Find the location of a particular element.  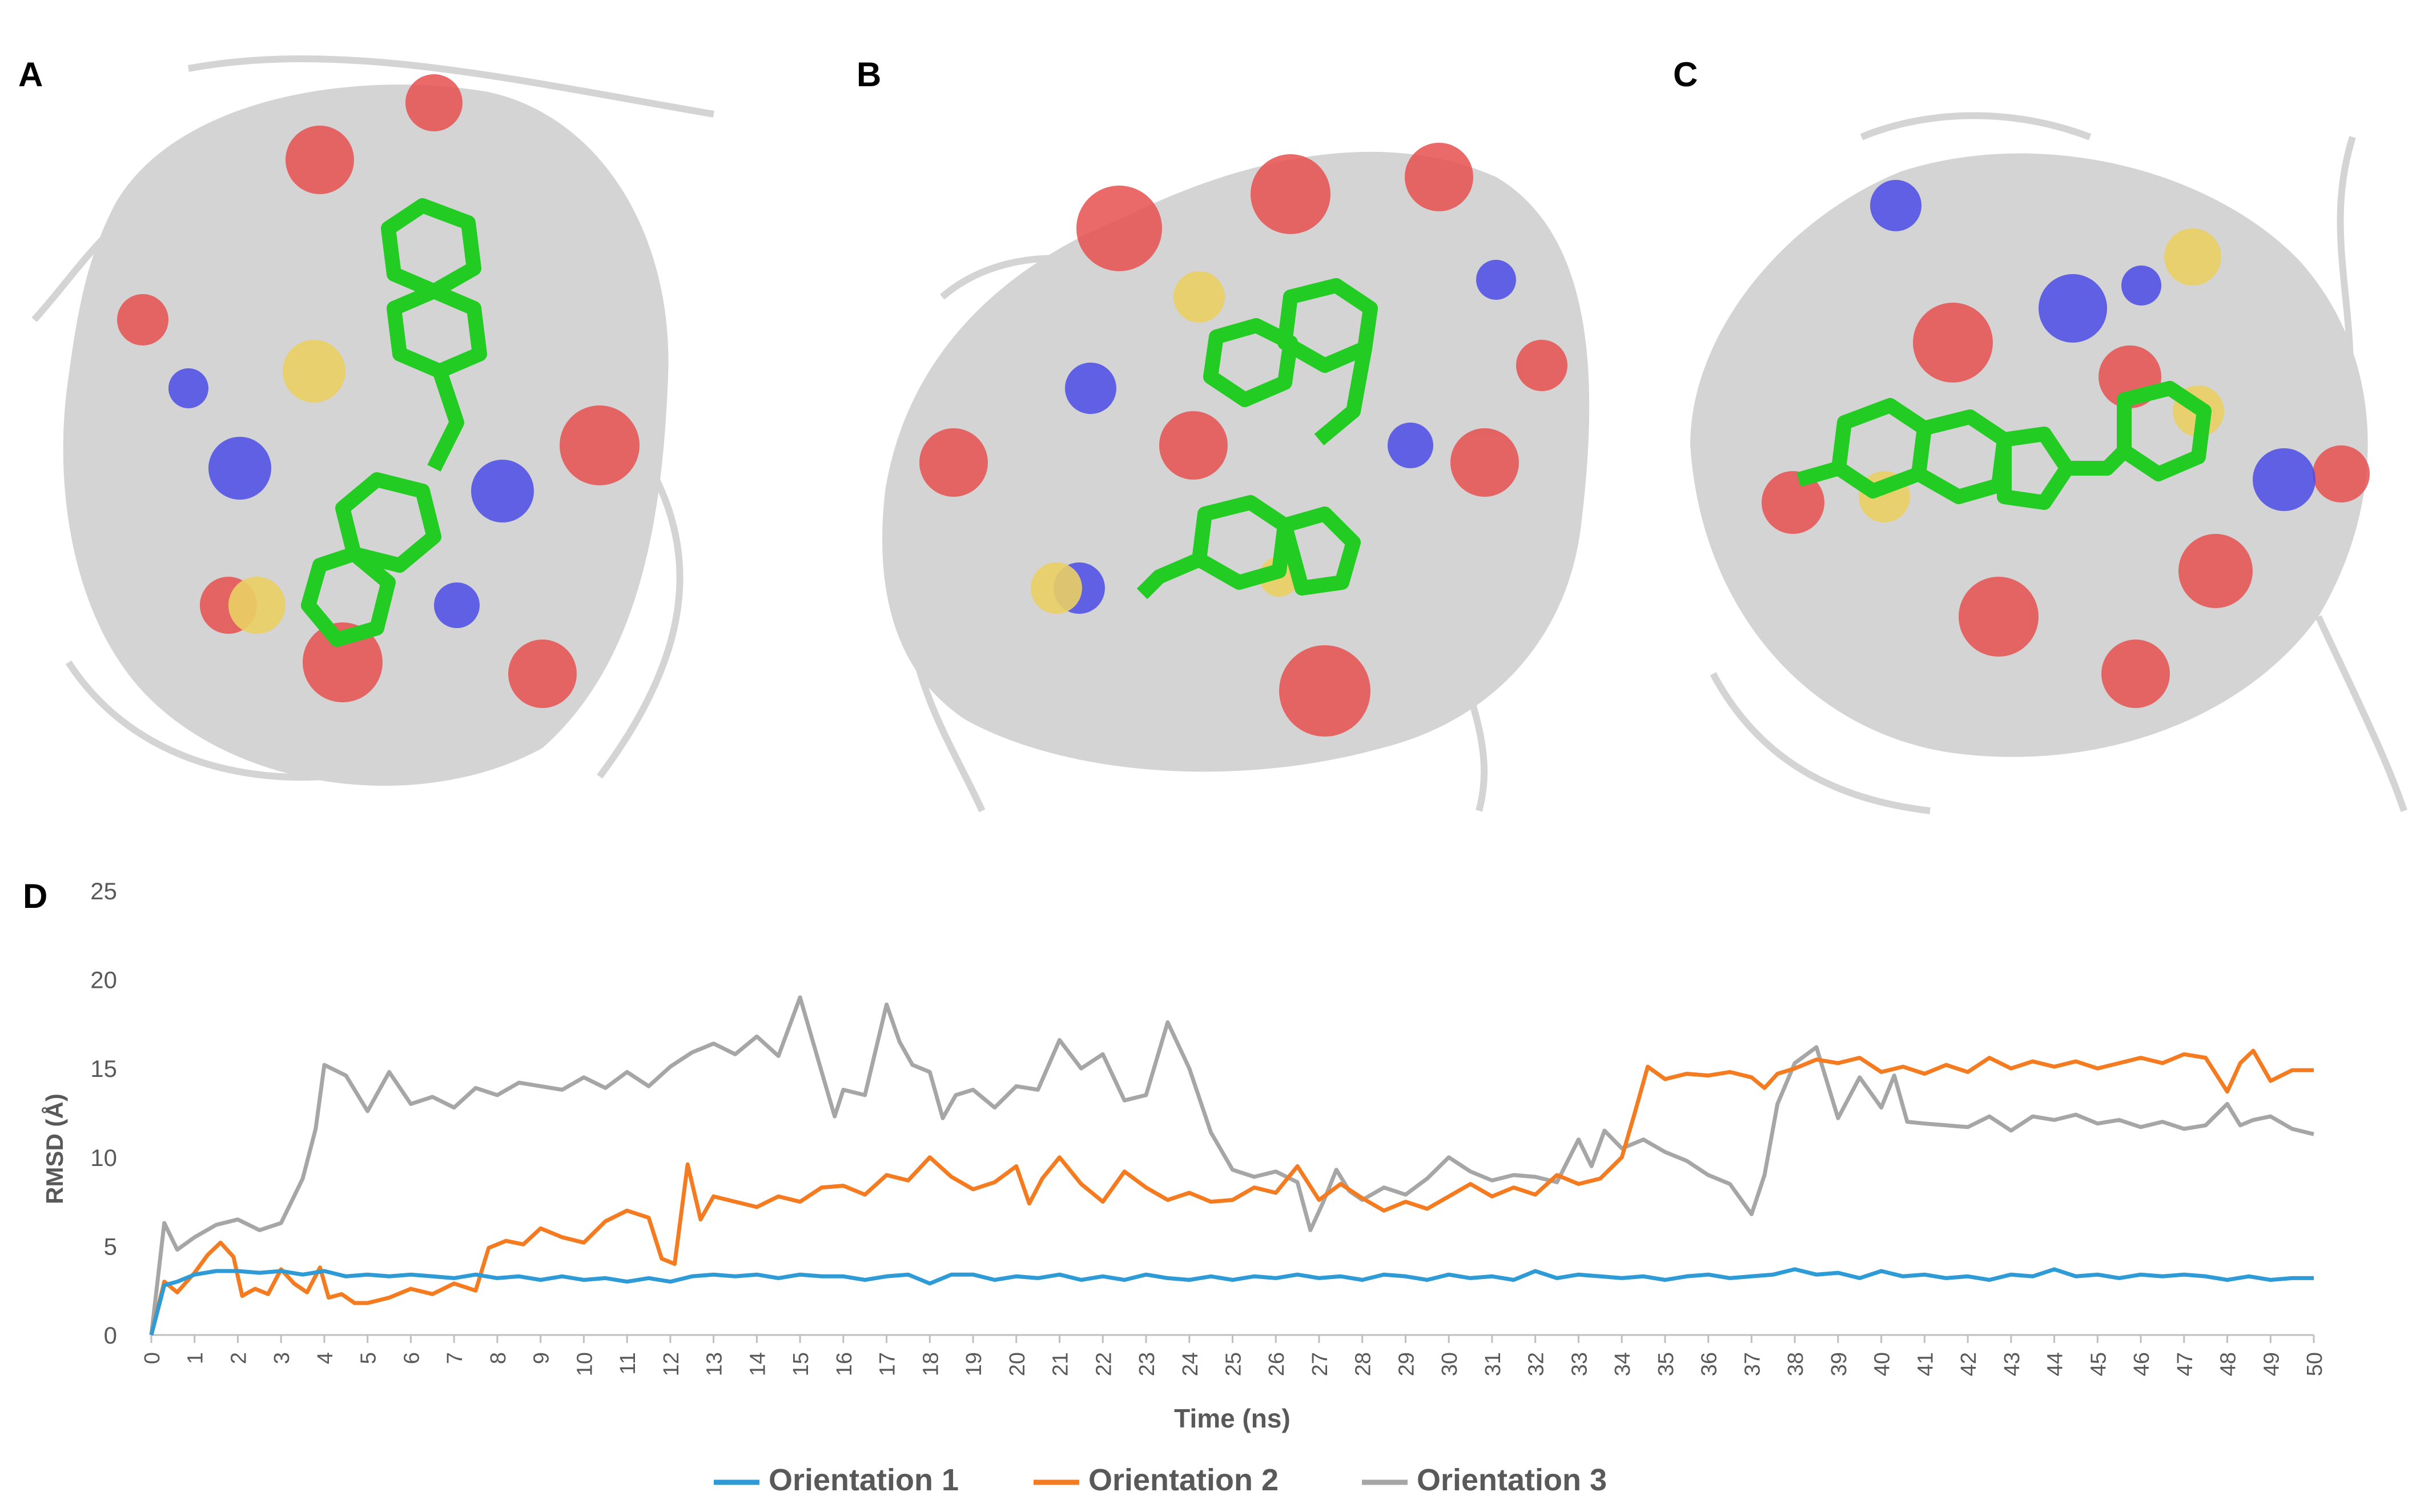

legend-label-orientation-1: Orientation 1 is located at coordinates (864, 1480).